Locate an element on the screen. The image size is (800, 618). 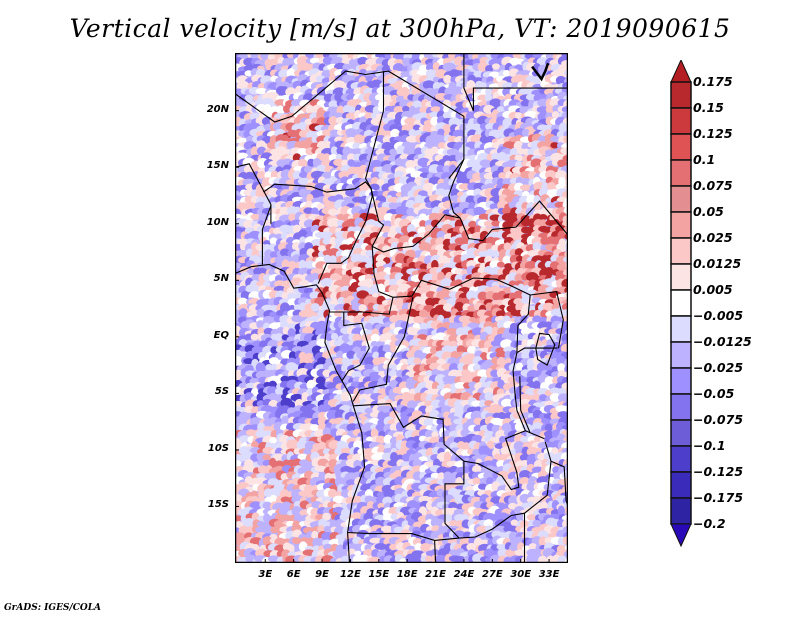
lon-tick-label: 27E is located at coordinates (492, 574).